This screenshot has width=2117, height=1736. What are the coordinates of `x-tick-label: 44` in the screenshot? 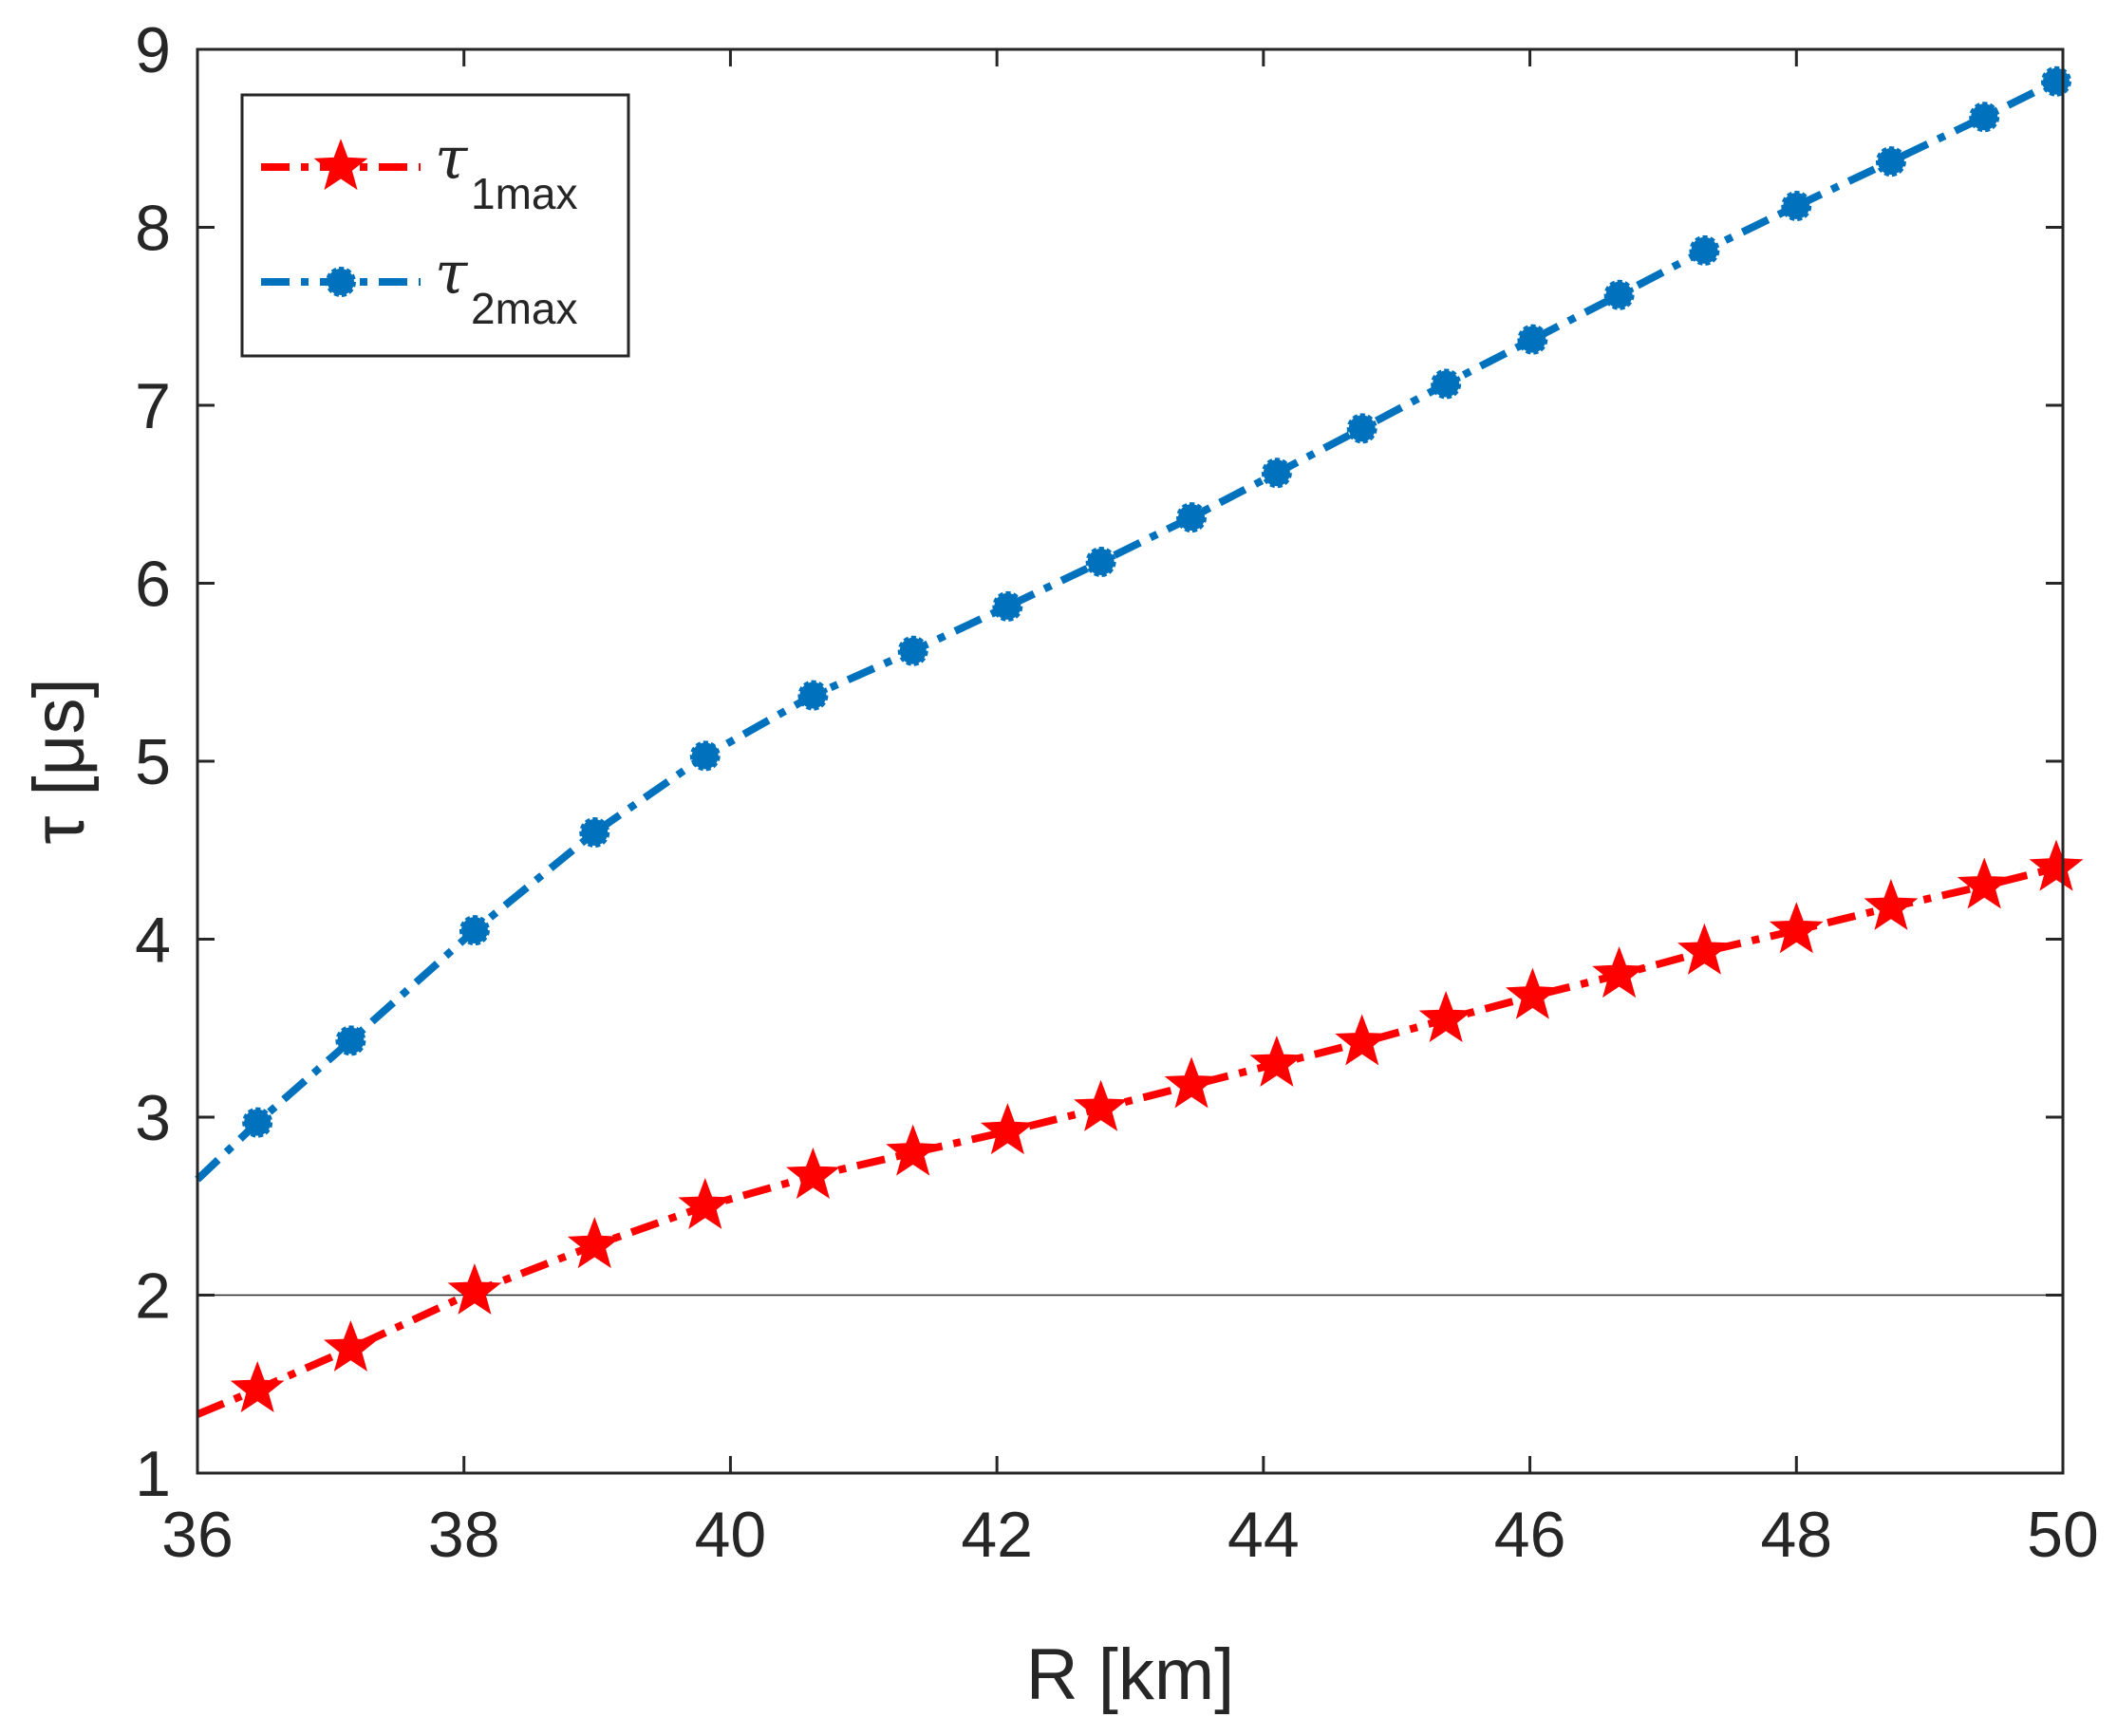 It's located at (1263, 1535).